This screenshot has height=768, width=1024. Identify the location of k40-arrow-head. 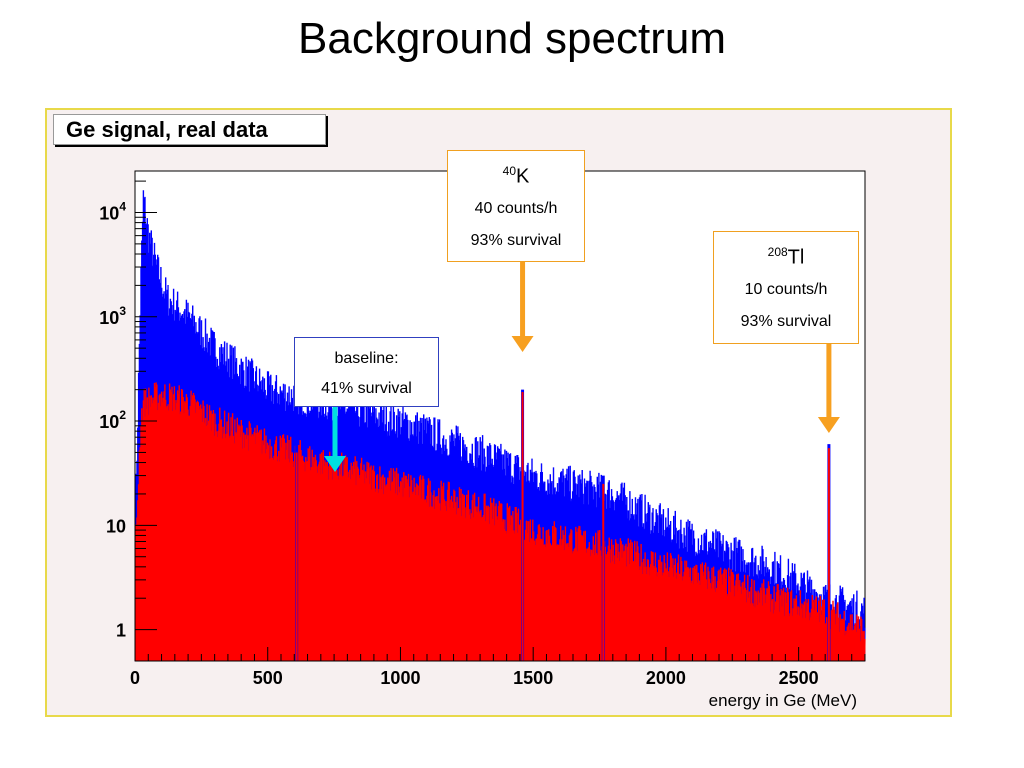
(522, 344).